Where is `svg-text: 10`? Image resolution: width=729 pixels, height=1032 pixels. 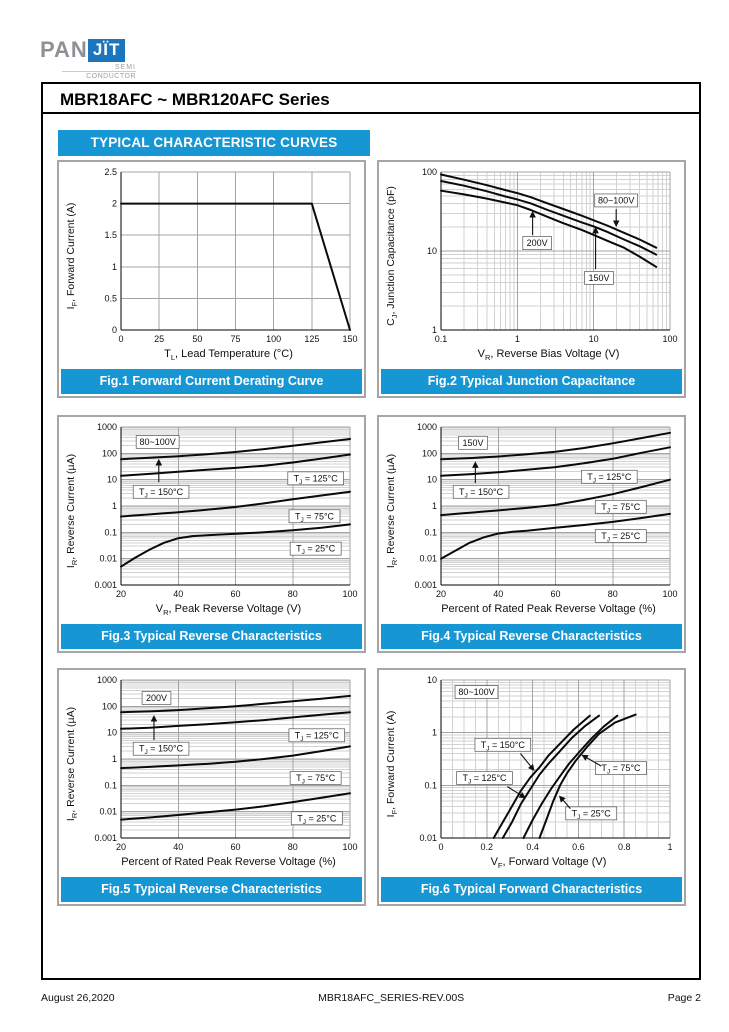
svg-text: 10 is located at coordinates (432, 480).